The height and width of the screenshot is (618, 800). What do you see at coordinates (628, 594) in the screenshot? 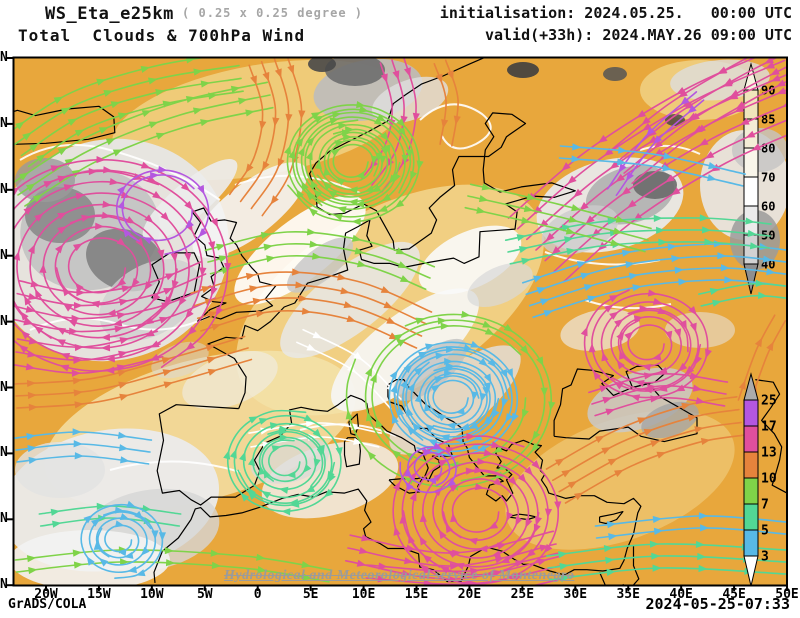
I see `lon-tick-label: 35E` at bounding box center [628, 594].